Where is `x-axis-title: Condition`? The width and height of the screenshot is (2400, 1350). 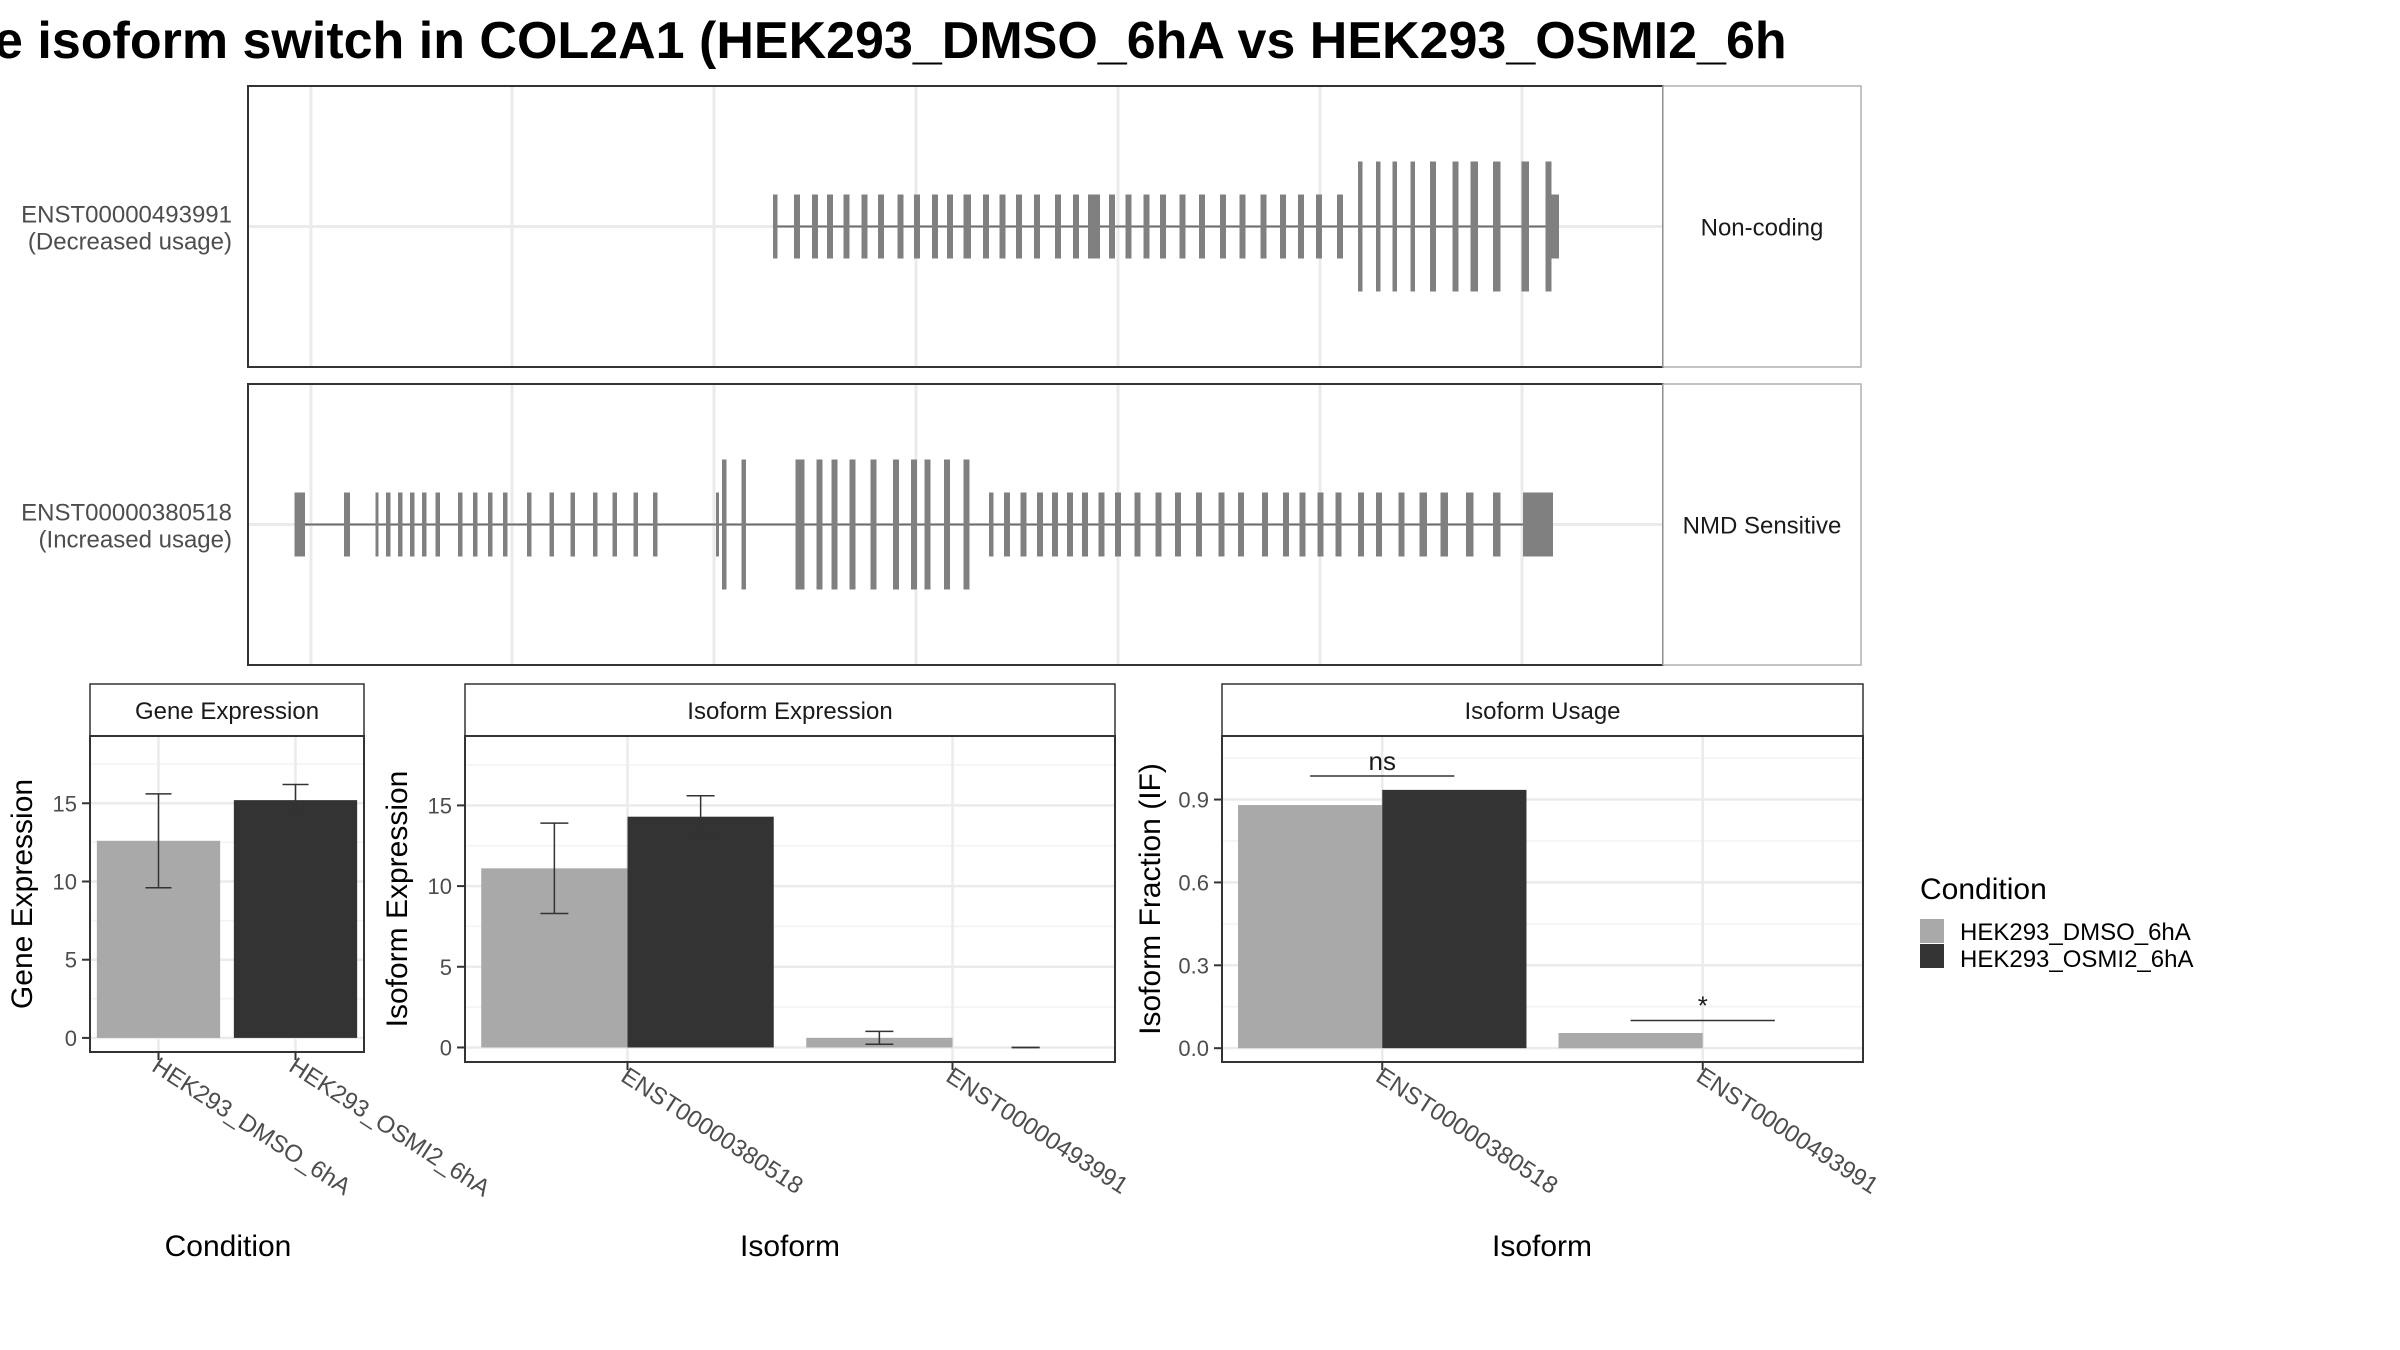 x-axis-title: Condition is located at coordinates (228, 1246).